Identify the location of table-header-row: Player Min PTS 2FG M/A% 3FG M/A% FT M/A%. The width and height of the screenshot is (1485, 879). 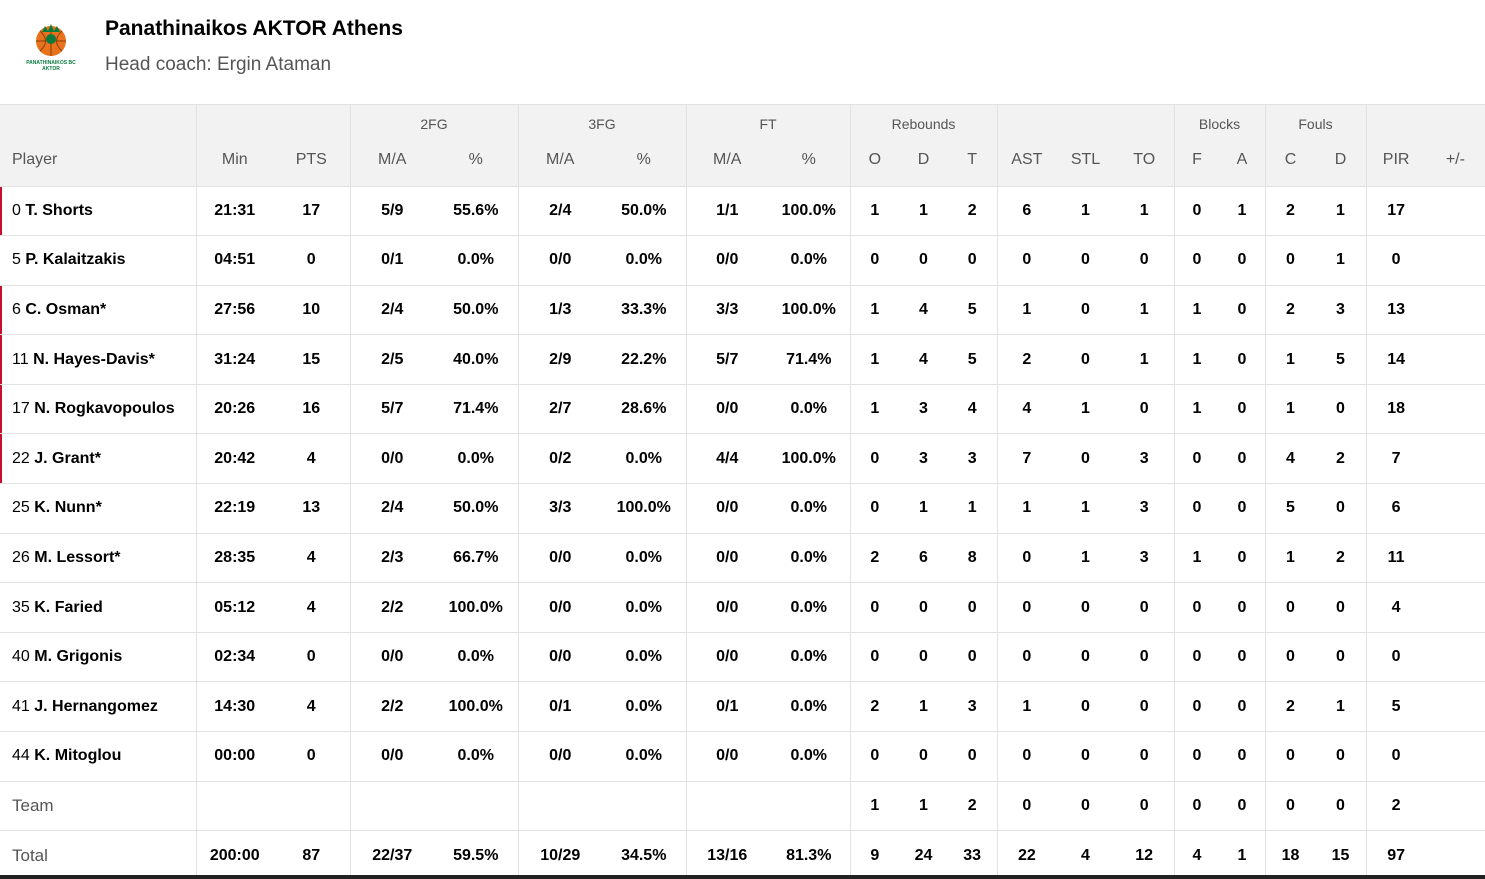
(742, 145).